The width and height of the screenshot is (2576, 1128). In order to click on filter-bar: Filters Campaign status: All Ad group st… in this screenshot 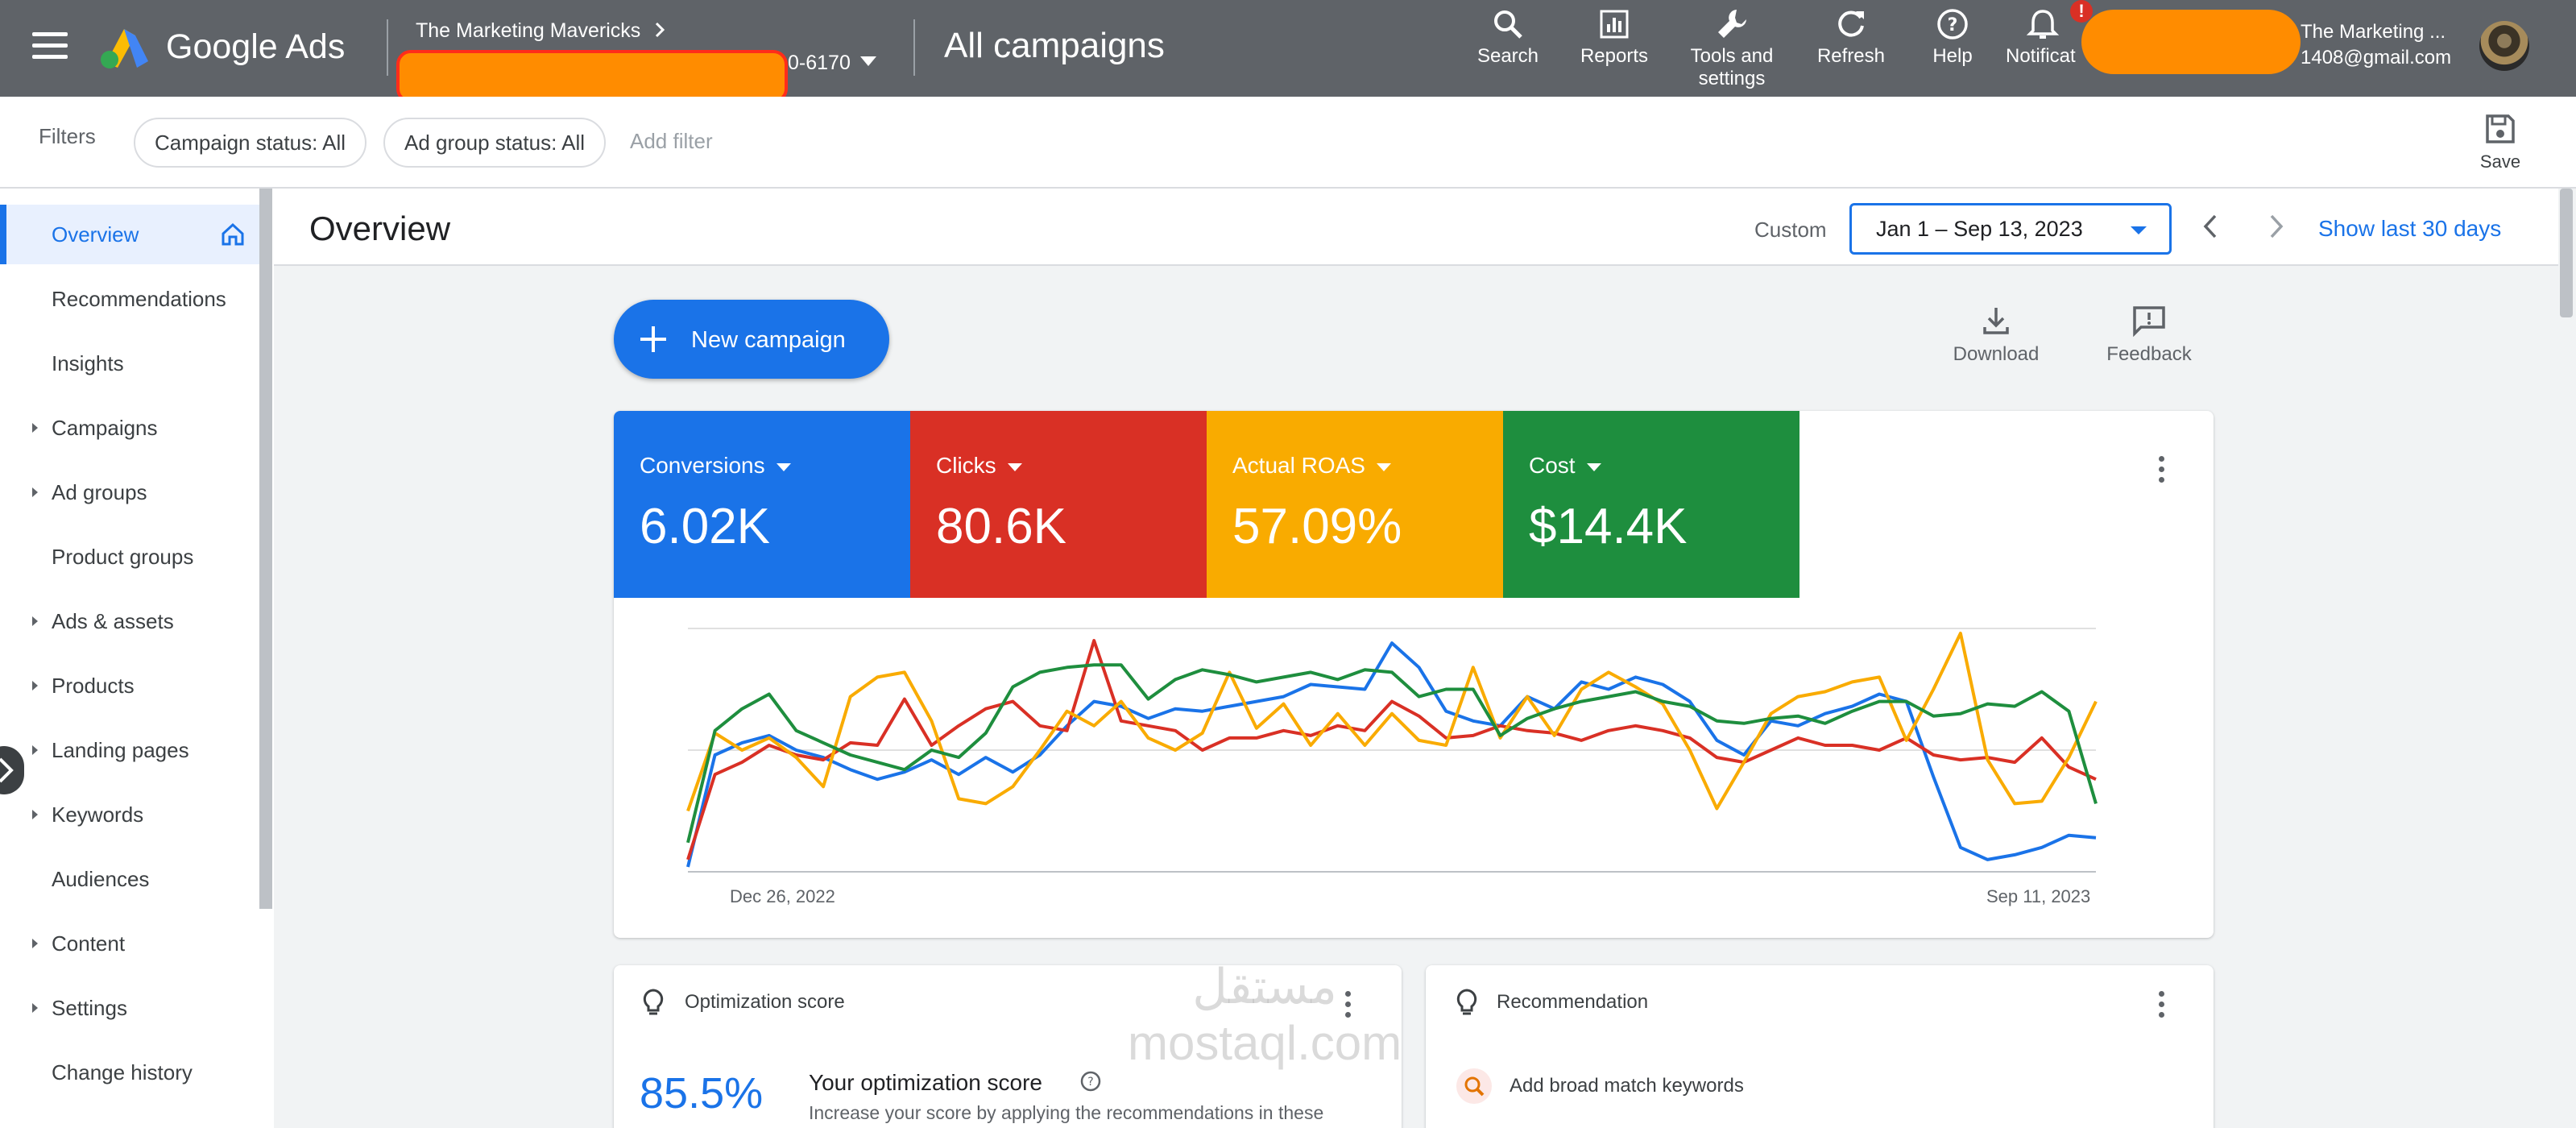, I will do `click(1288, 143)`.